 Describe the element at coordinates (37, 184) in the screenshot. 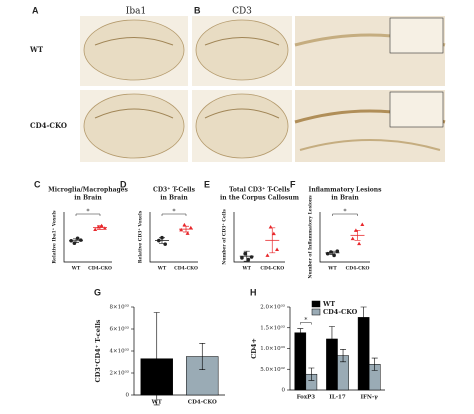

I see `panel-letter: C` at that location.